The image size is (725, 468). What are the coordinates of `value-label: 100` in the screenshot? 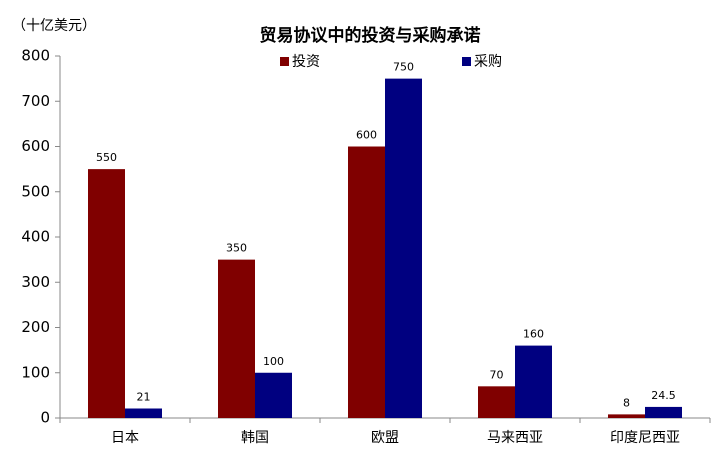 It's located at (273, 361).